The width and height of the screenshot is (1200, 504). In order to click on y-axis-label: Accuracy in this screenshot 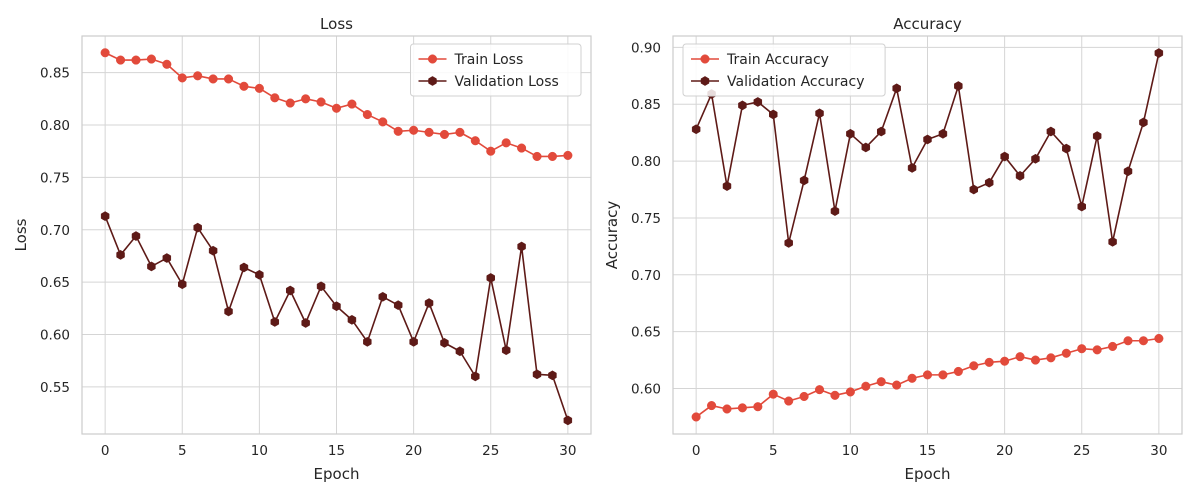, I will do `click(612, 235)`.